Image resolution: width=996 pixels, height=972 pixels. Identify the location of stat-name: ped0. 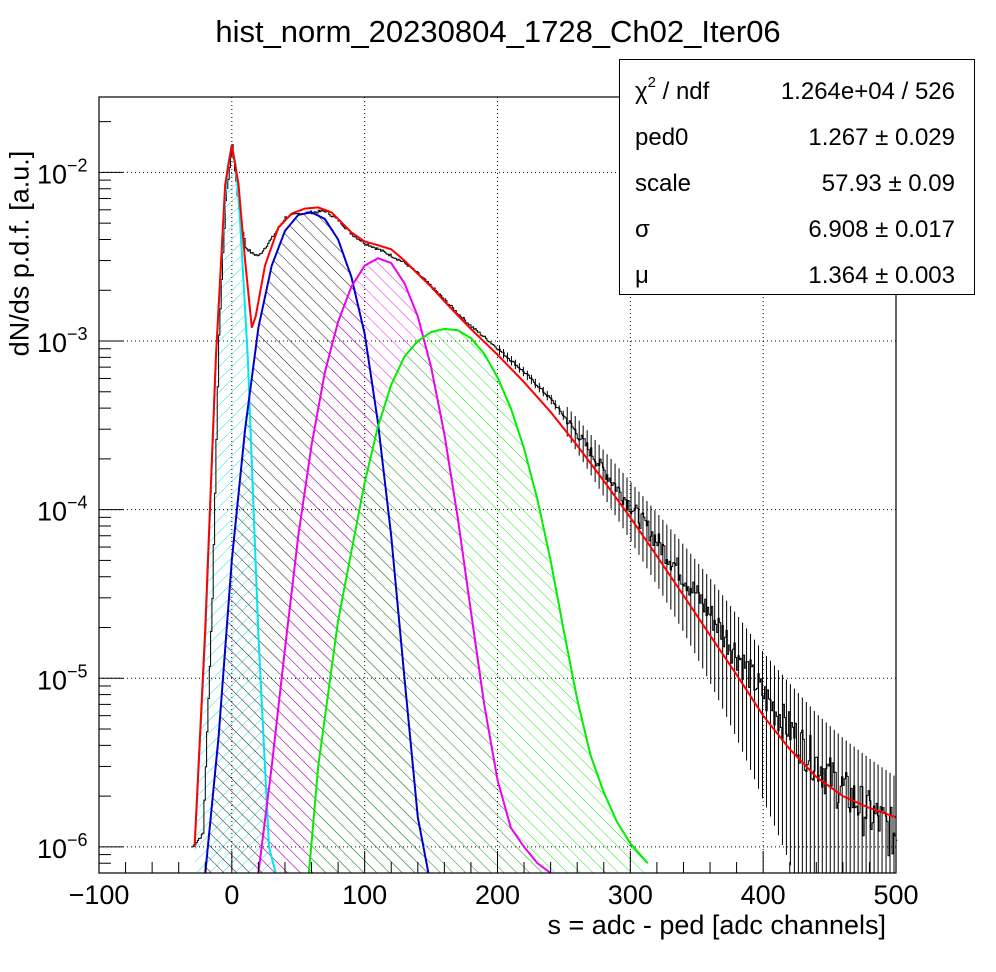
(662, 137).